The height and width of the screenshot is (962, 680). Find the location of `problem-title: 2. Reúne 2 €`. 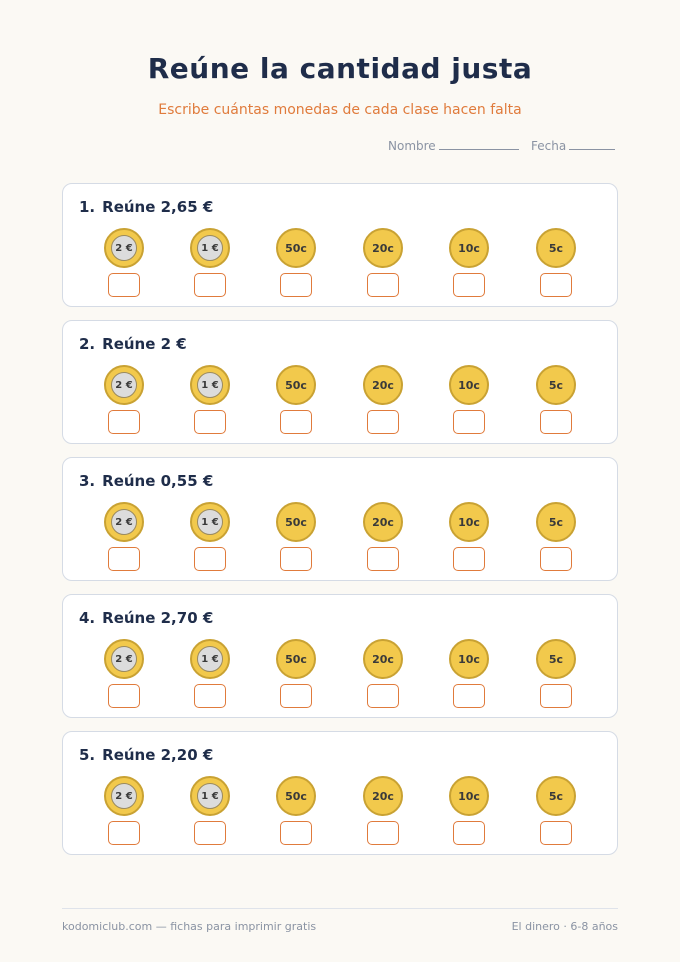

problem-title: 2. Reúne 2 € is located at coordinates (133, 344).